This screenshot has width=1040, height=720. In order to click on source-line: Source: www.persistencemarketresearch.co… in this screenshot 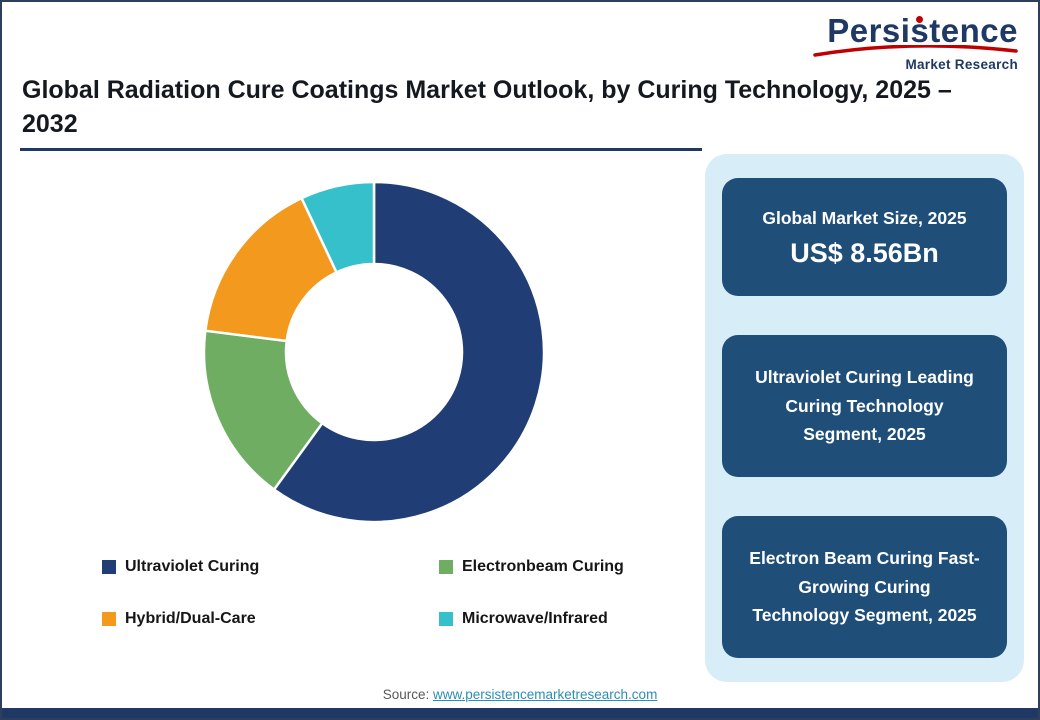, I will do `click(520, 694)`.